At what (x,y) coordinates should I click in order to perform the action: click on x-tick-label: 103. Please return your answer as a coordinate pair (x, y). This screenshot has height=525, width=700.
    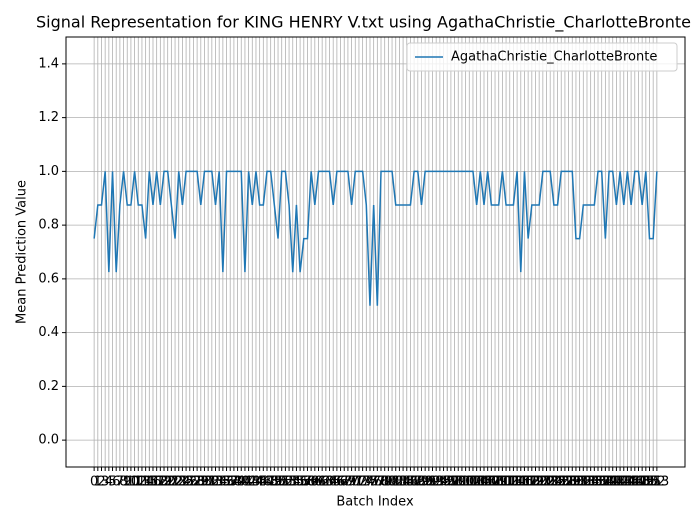
    Looking at the image, I should click on (473, 482).